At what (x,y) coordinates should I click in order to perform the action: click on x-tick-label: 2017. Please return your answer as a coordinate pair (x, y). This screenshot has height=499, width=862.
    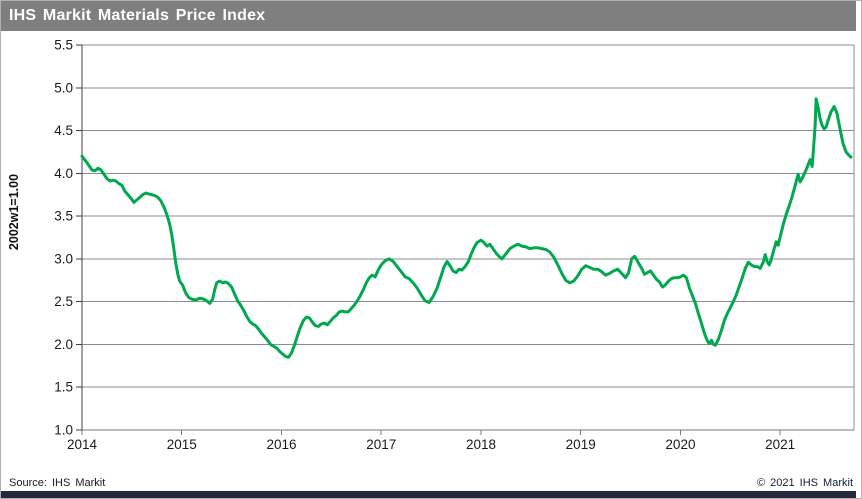
    Looking at the image, I should click on (381, 444).